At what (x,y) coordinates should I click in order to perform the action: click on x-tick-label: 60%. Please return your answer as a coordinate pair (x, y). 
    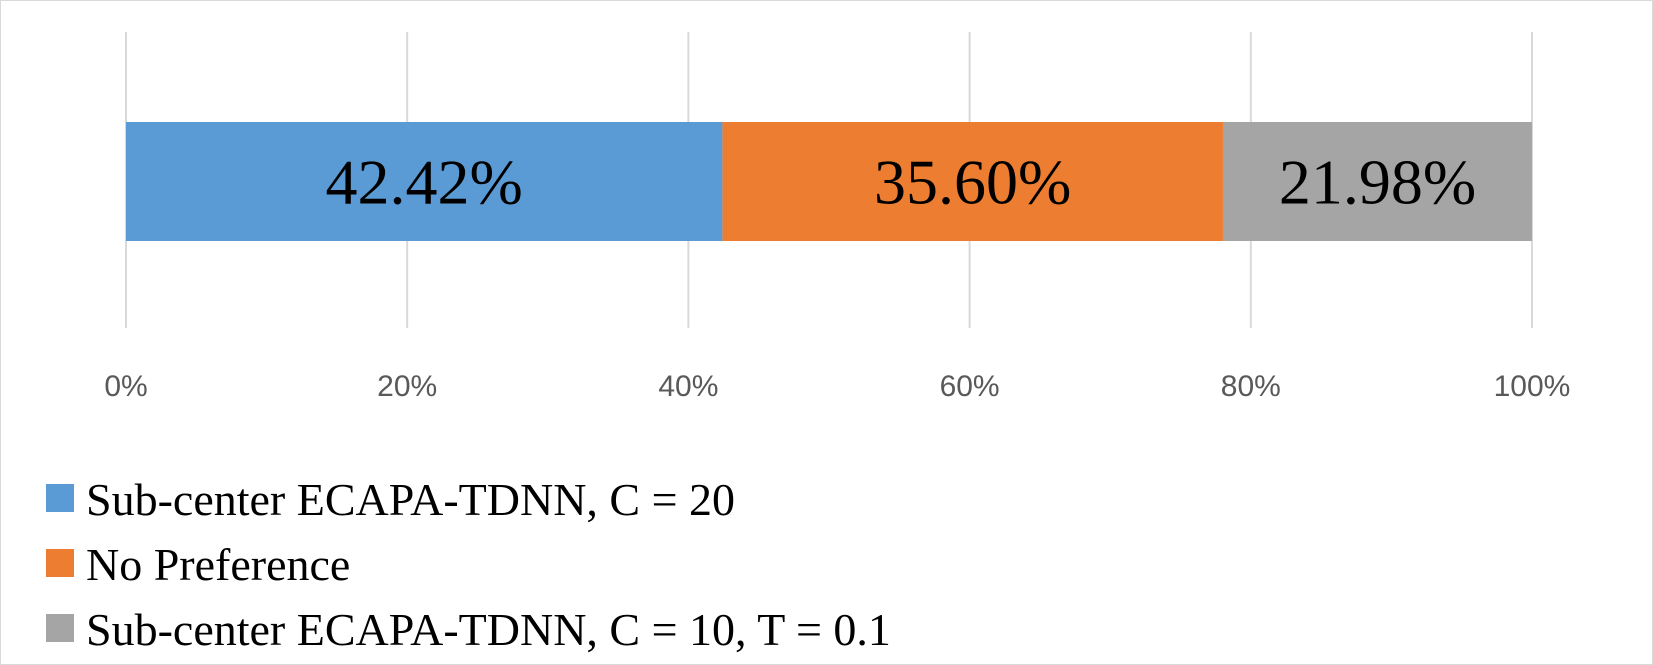
    Looking at the image, I should click on (970, 386).